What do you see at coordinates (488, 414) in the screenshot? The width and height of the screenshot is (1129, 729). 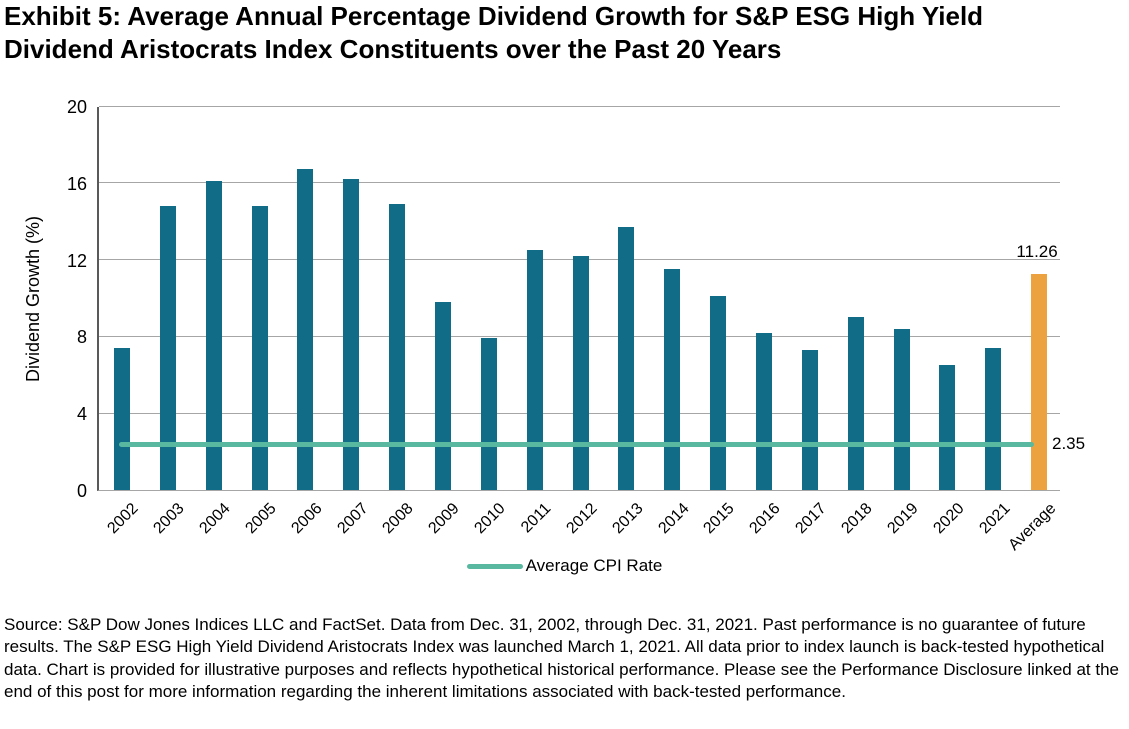 I see `bar-2010` at bounding box center [488, 414].